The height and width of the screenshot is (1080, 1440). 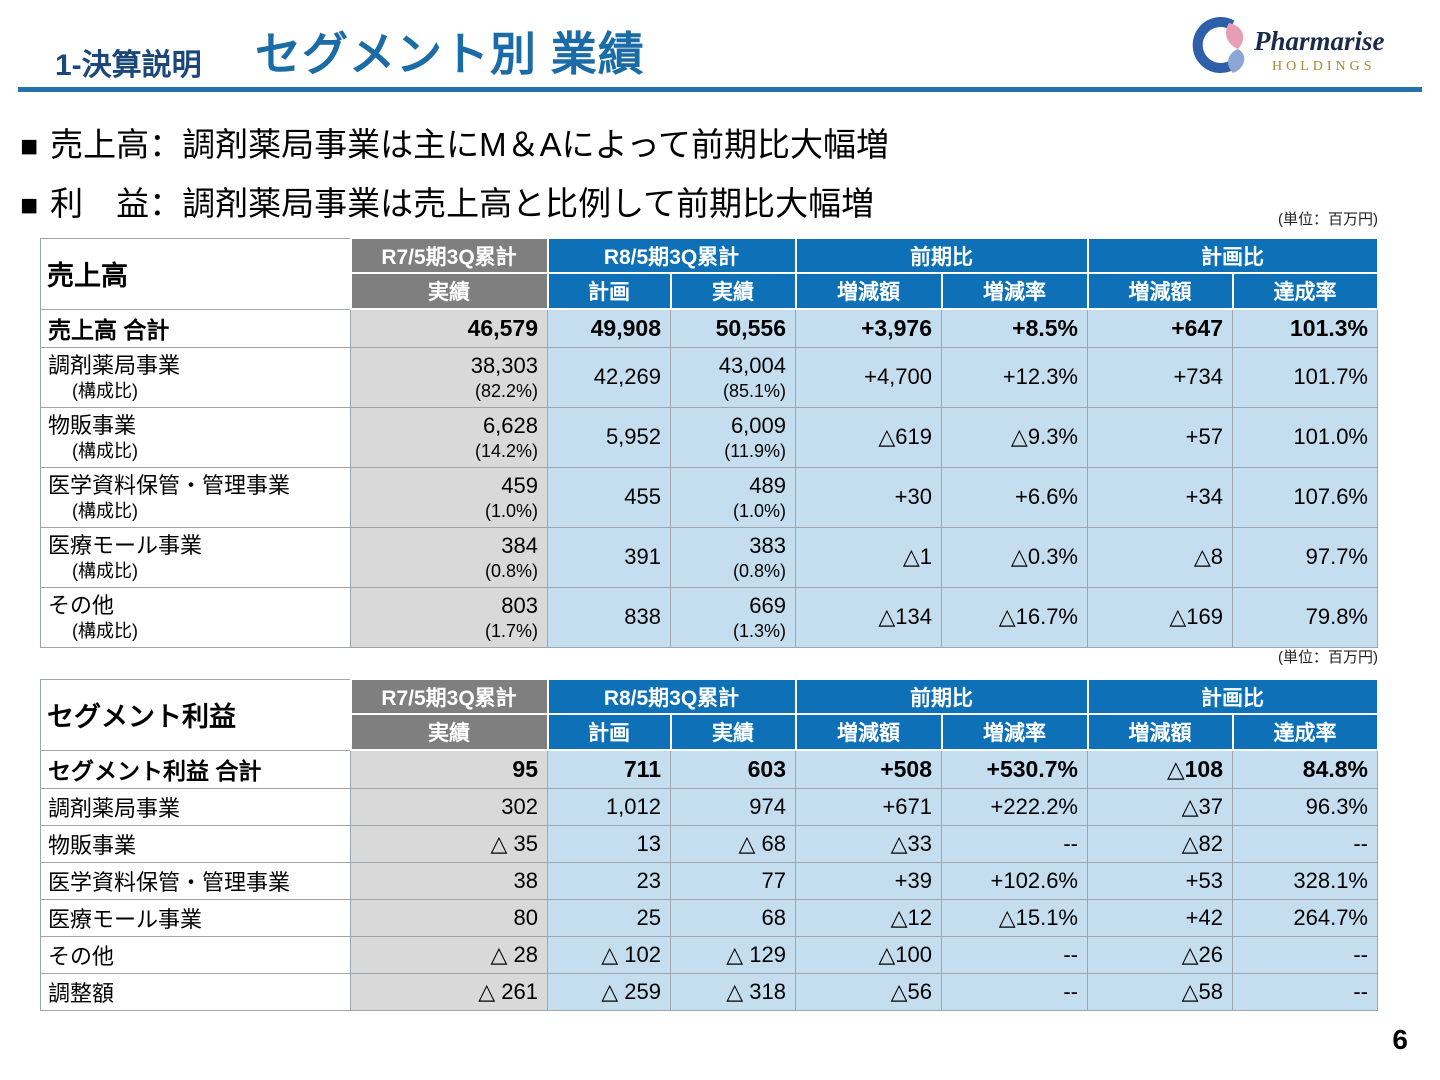 I want to click on value-cell: 49,908, so click(x=609, y=328).